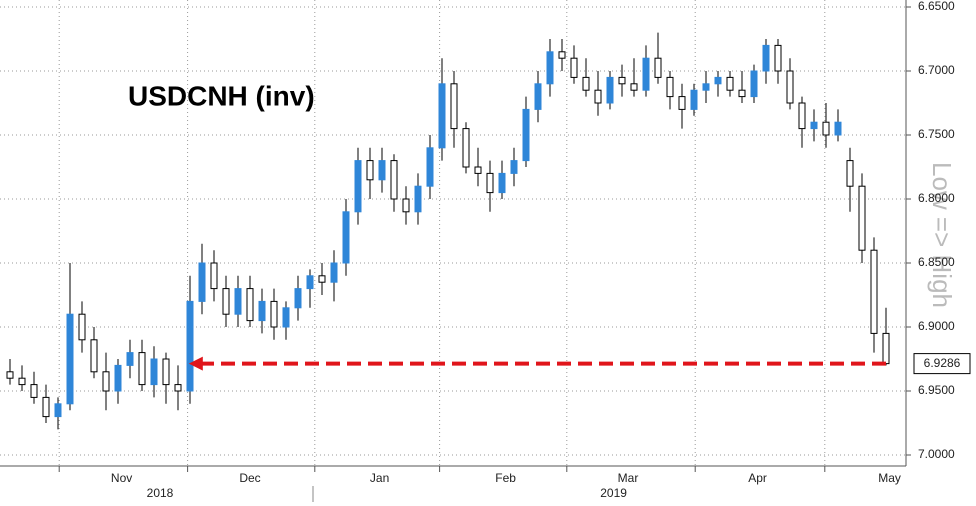 The height and width of the screenshot is (506, 976). I want to click on x-tick-label: Nov, so click(121, 478).